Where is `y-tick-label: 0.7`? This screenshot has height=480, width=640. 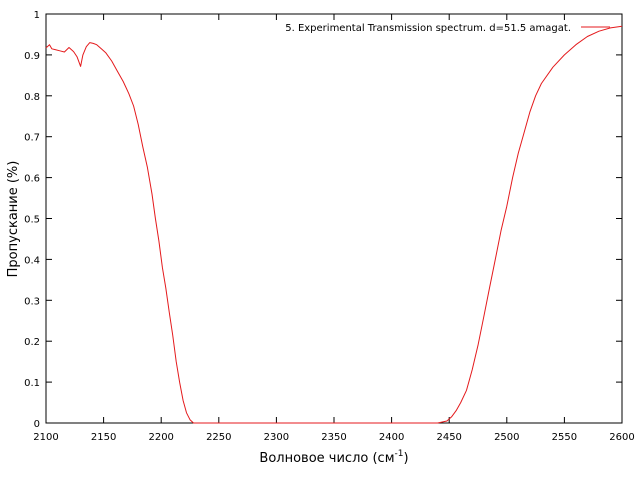 y-tick-label: 0.7 is located at coordinates (32, 138).